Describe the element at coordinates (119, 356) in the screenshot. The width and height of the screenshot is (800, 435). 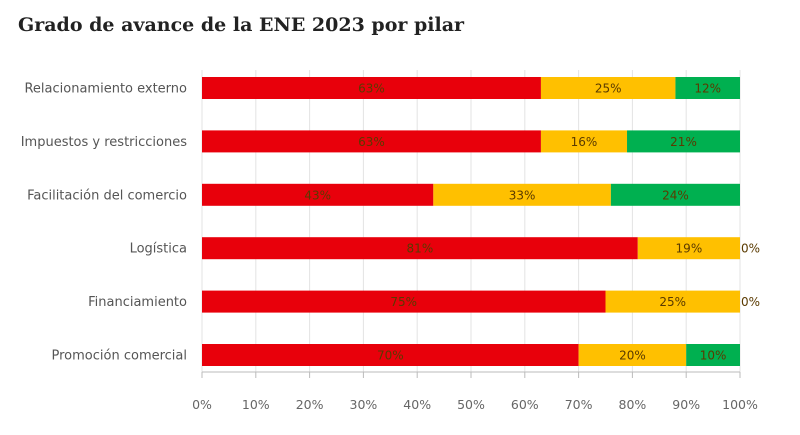
I see `category-label: Promoción comercial` at that location.